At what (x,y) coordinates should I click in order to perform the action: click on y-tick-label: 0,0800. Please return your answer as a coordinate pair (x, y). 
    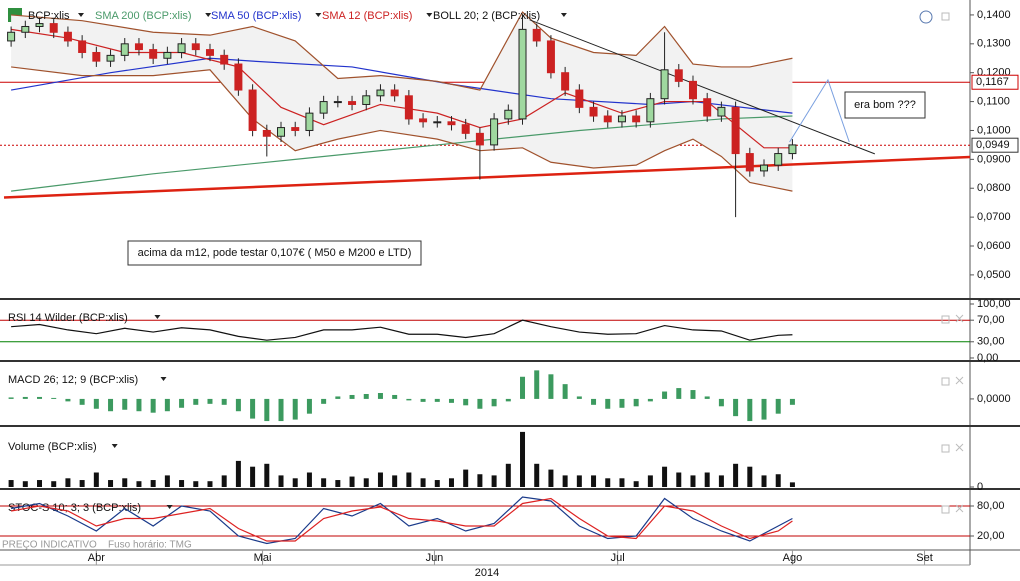
    Looking at the image, I should click on (994, 188).